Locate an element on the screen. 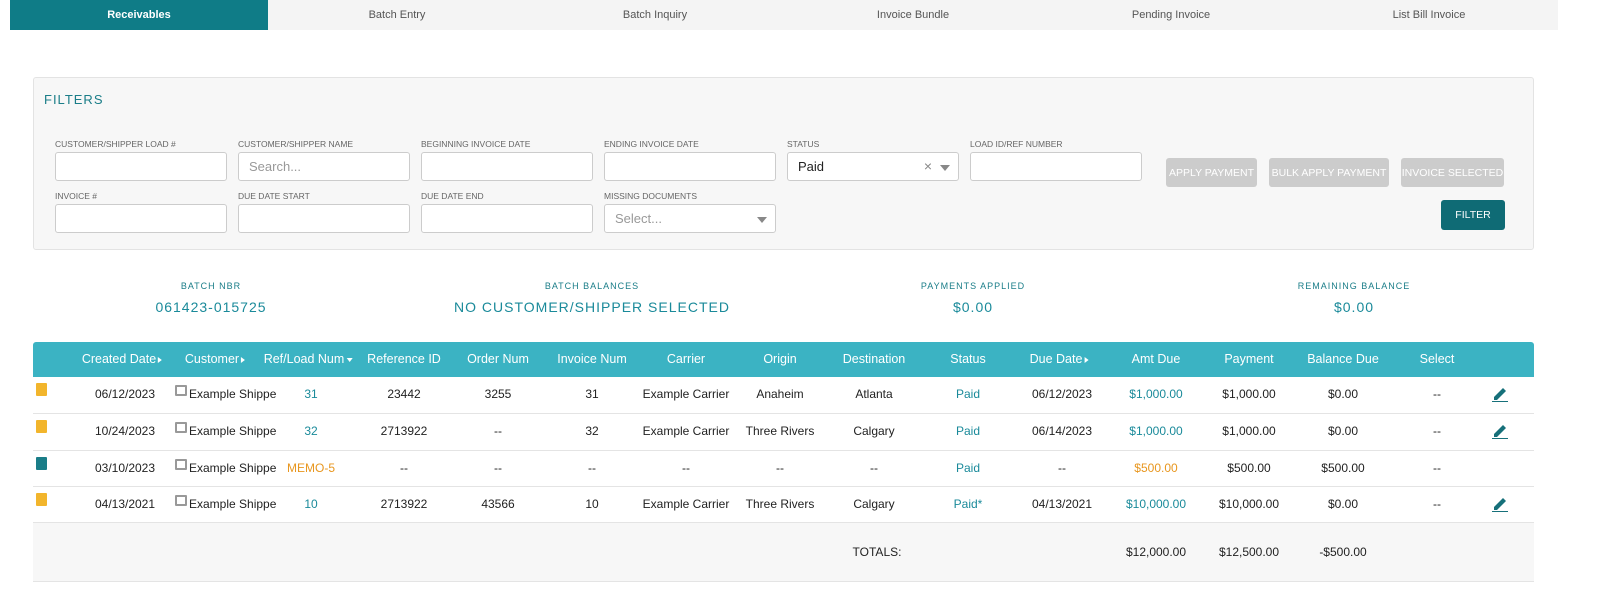 The height and width of the screenshot is (605, 1600). table-cell: MEMO-5 is located at coordinates (311, 468).